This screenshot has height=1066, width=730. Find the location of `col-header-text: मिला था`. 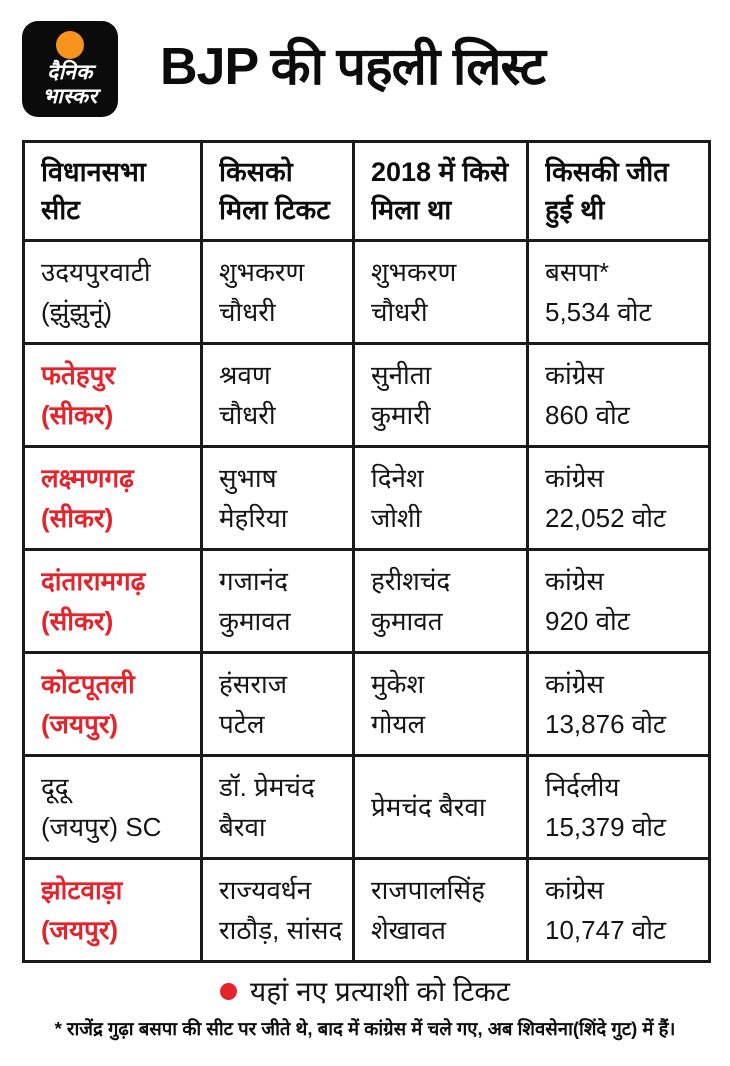

col-header-text: मिला था is located at coordinates (411, 210).